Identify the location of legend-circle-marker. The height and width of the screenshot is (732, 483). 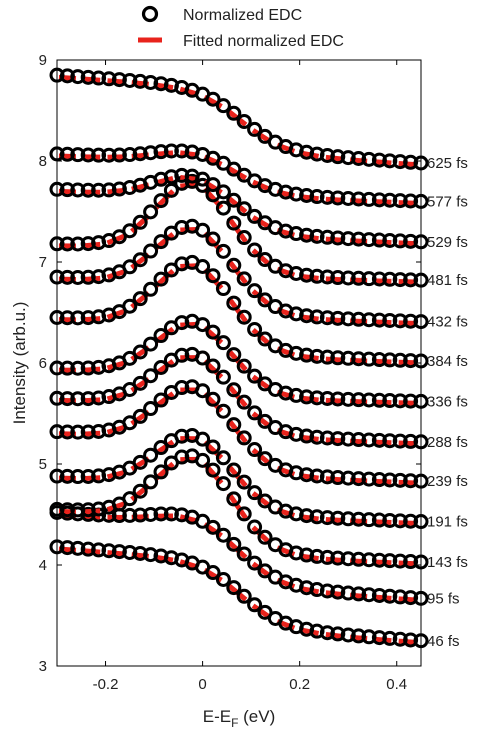
(150, 14).